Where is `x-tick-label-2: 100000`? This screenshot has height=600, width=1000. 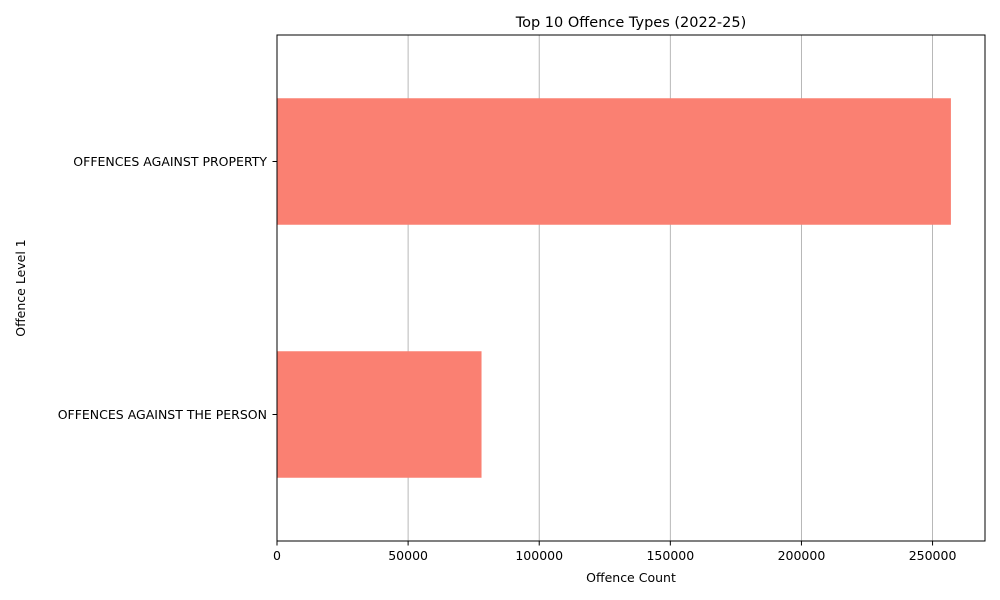
x-tick-label-2: 100000 is located at coordinates (539, 555).